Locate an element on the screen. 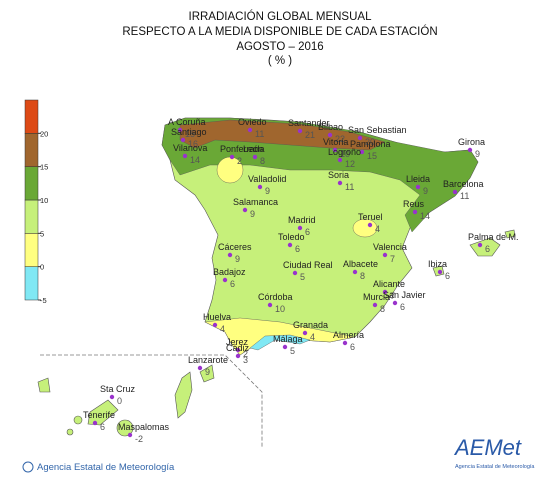  station-name: Valladolid is located at coordinates (267, 179).